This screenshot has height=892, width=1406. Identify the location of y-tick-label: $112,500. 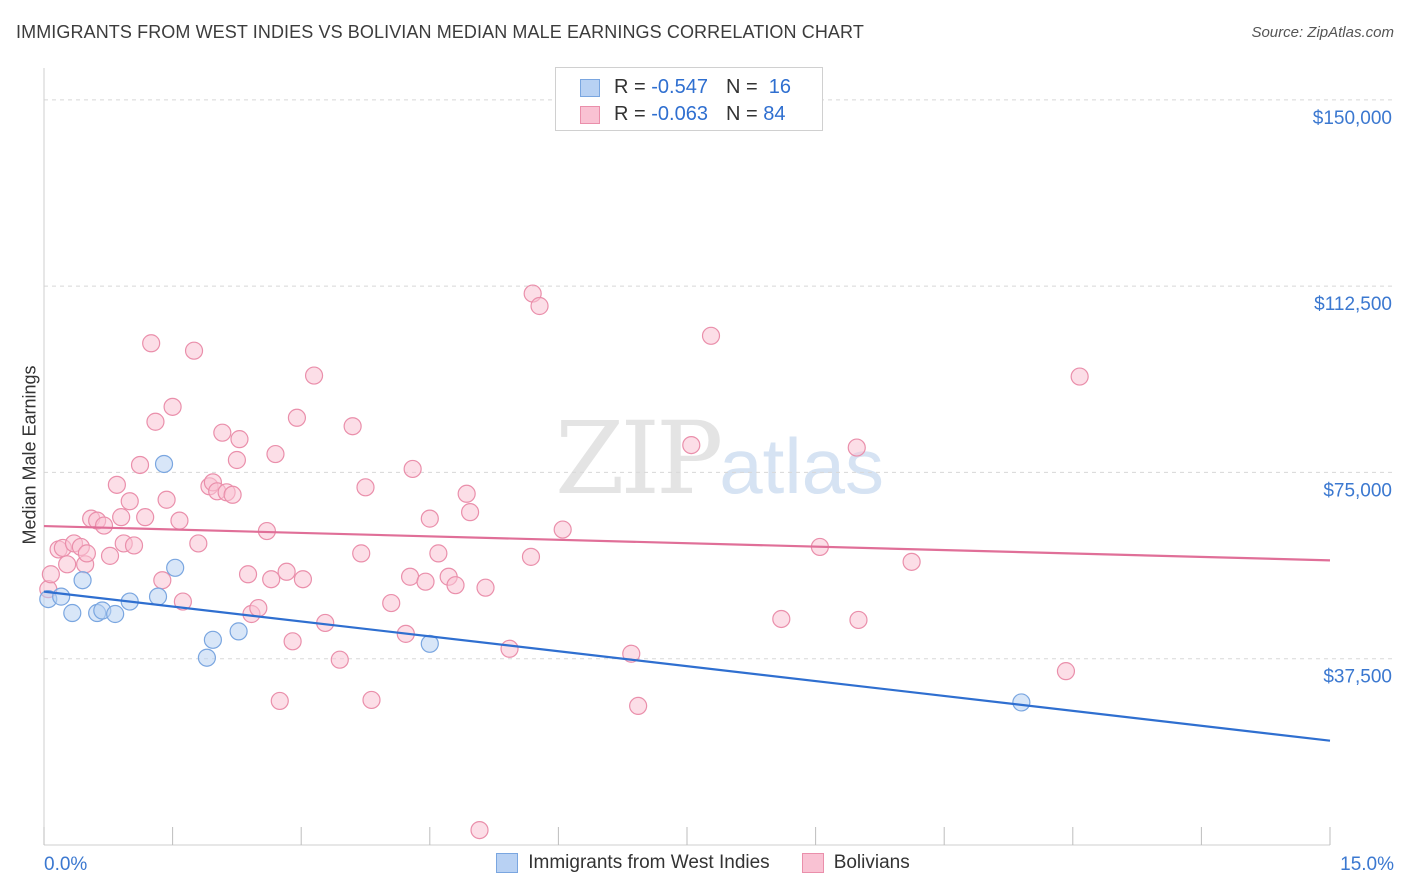
(1353, 304).